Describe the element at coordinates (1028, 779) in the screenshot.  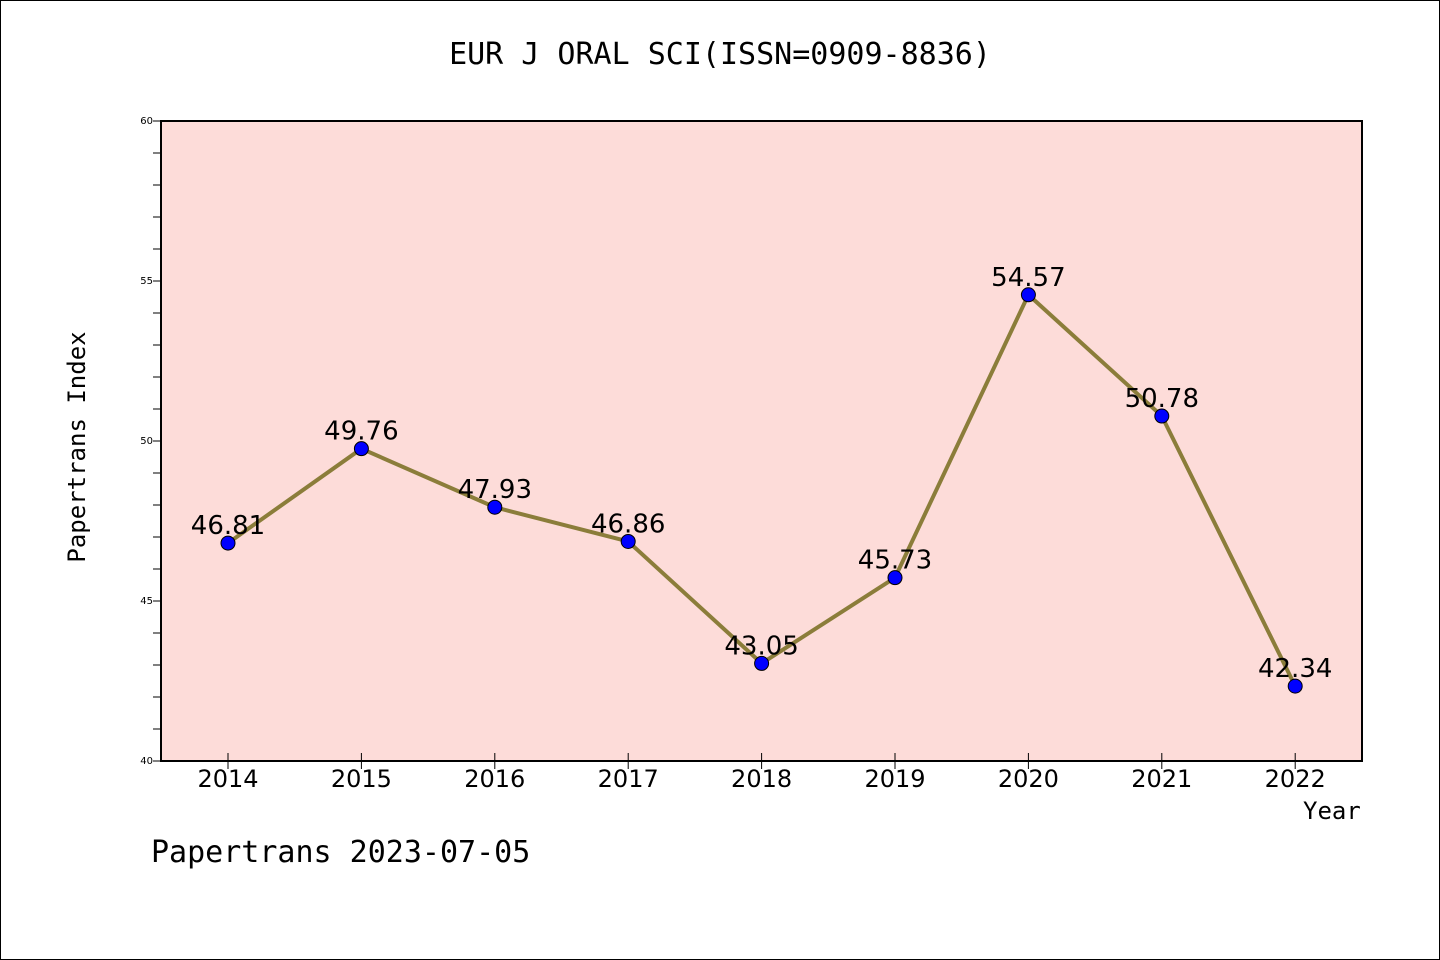
I see `x-tick-label: 2020` at that location.